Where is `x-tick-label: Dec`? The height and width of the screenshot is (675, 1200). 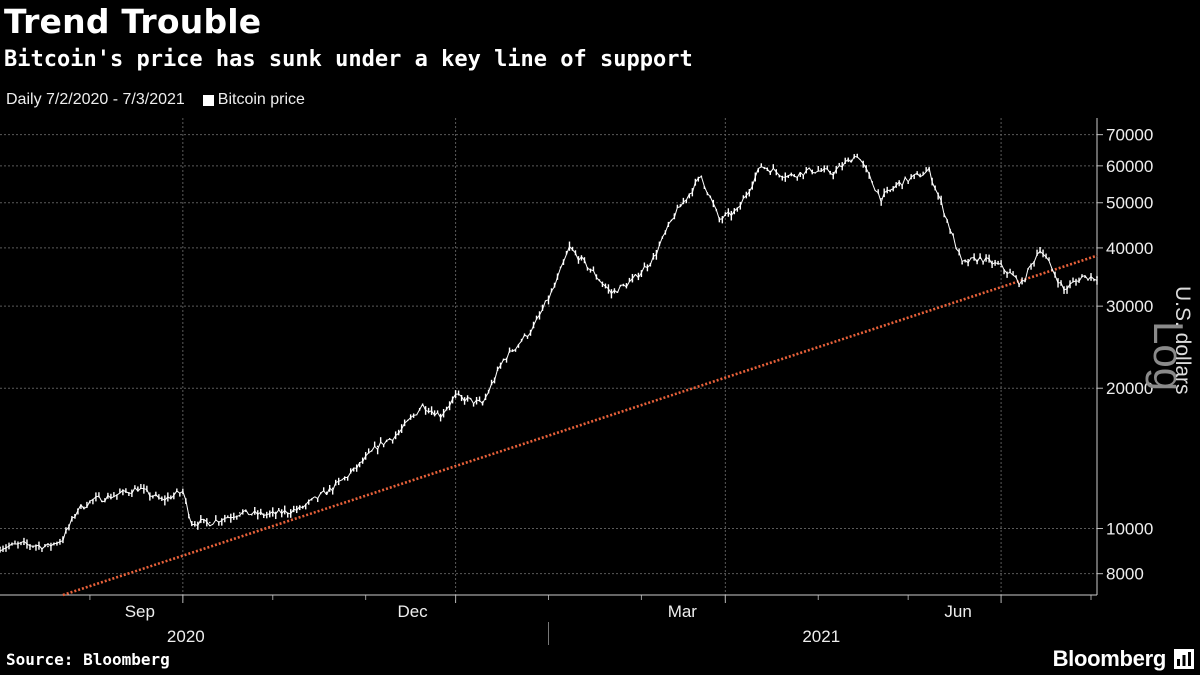
x-tick-label: Dec is located at coordinates (412, 611).